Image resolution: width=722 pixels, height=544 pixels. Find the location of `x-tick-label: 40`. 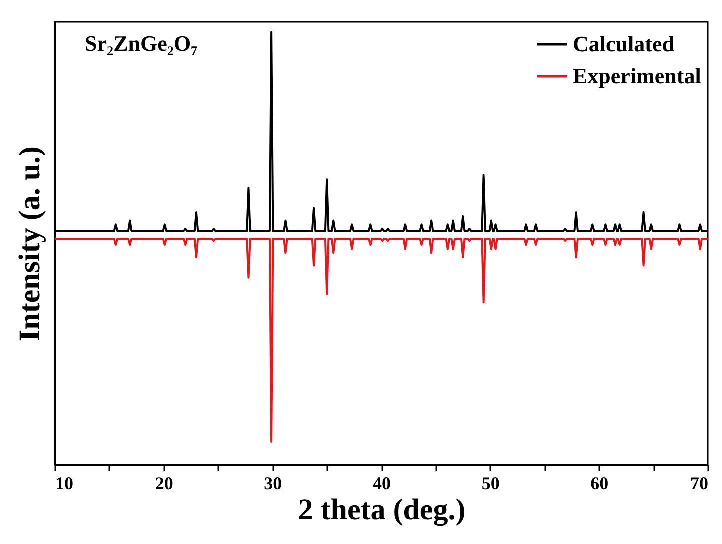

x-tick-label: 40 is located at coordinates (382, 484).